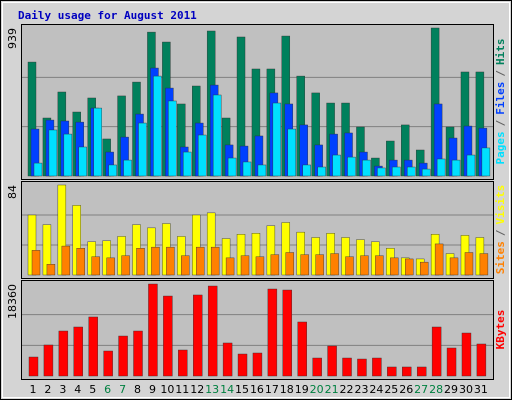 This screenshot has height=404, width=512. What do you see at coordinates (332, 389) in the screenshot?
I see `x-tick-label: 21` at bounding box center [332, 389].